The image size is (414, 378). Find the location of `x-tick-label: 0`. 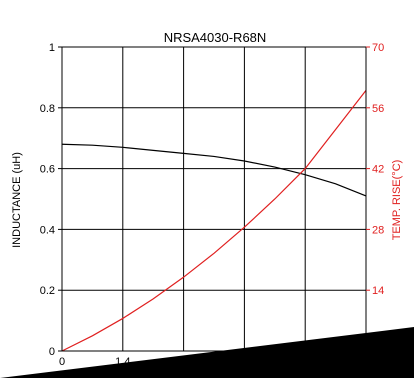

x-tick-label: 0 is located at coordinates (62, 362).